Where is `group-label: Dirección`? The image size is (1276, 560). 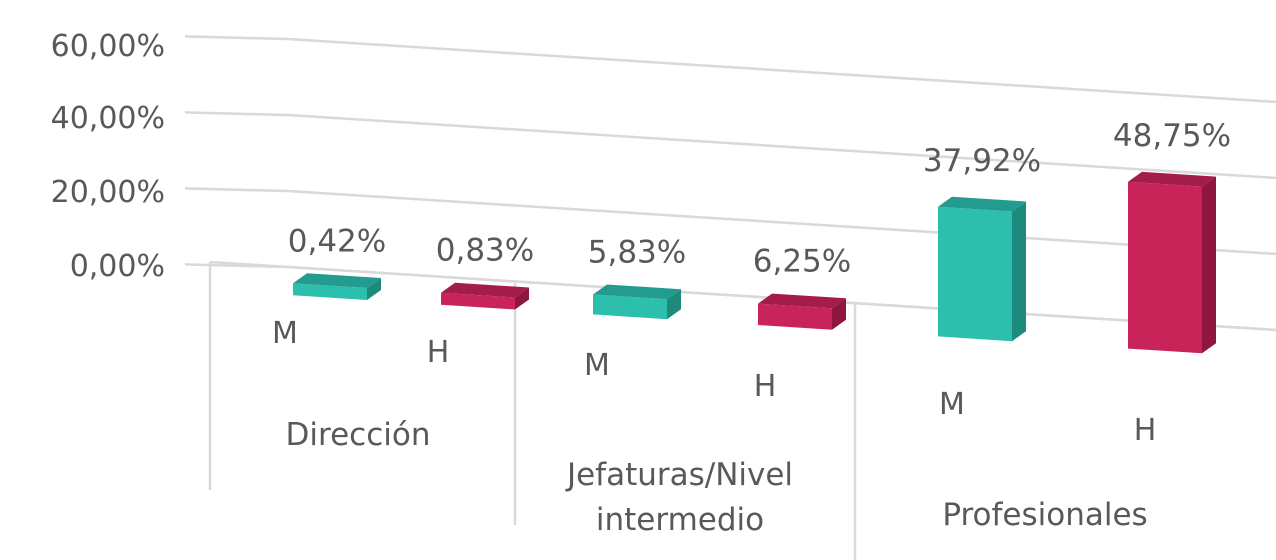 group-label: Dirección is located at coordinates (358, 435).